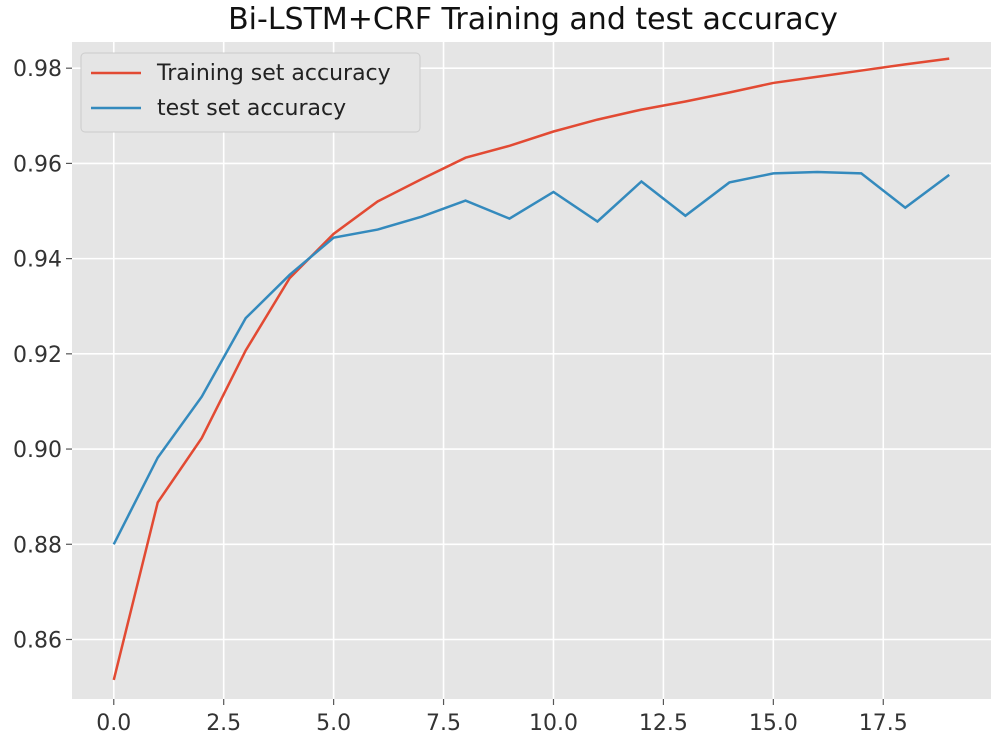  I want to click on legend-label-training: Training set accuracy, so click(273, 73).